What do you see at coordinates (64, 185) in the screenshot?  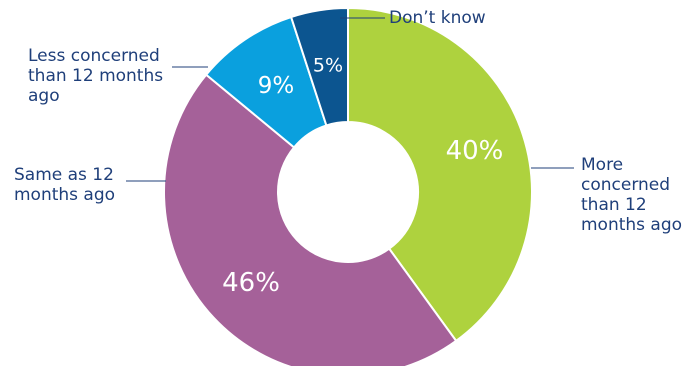 I see `category-label: Same as 12 months ago` at bounding box center [64, 185].